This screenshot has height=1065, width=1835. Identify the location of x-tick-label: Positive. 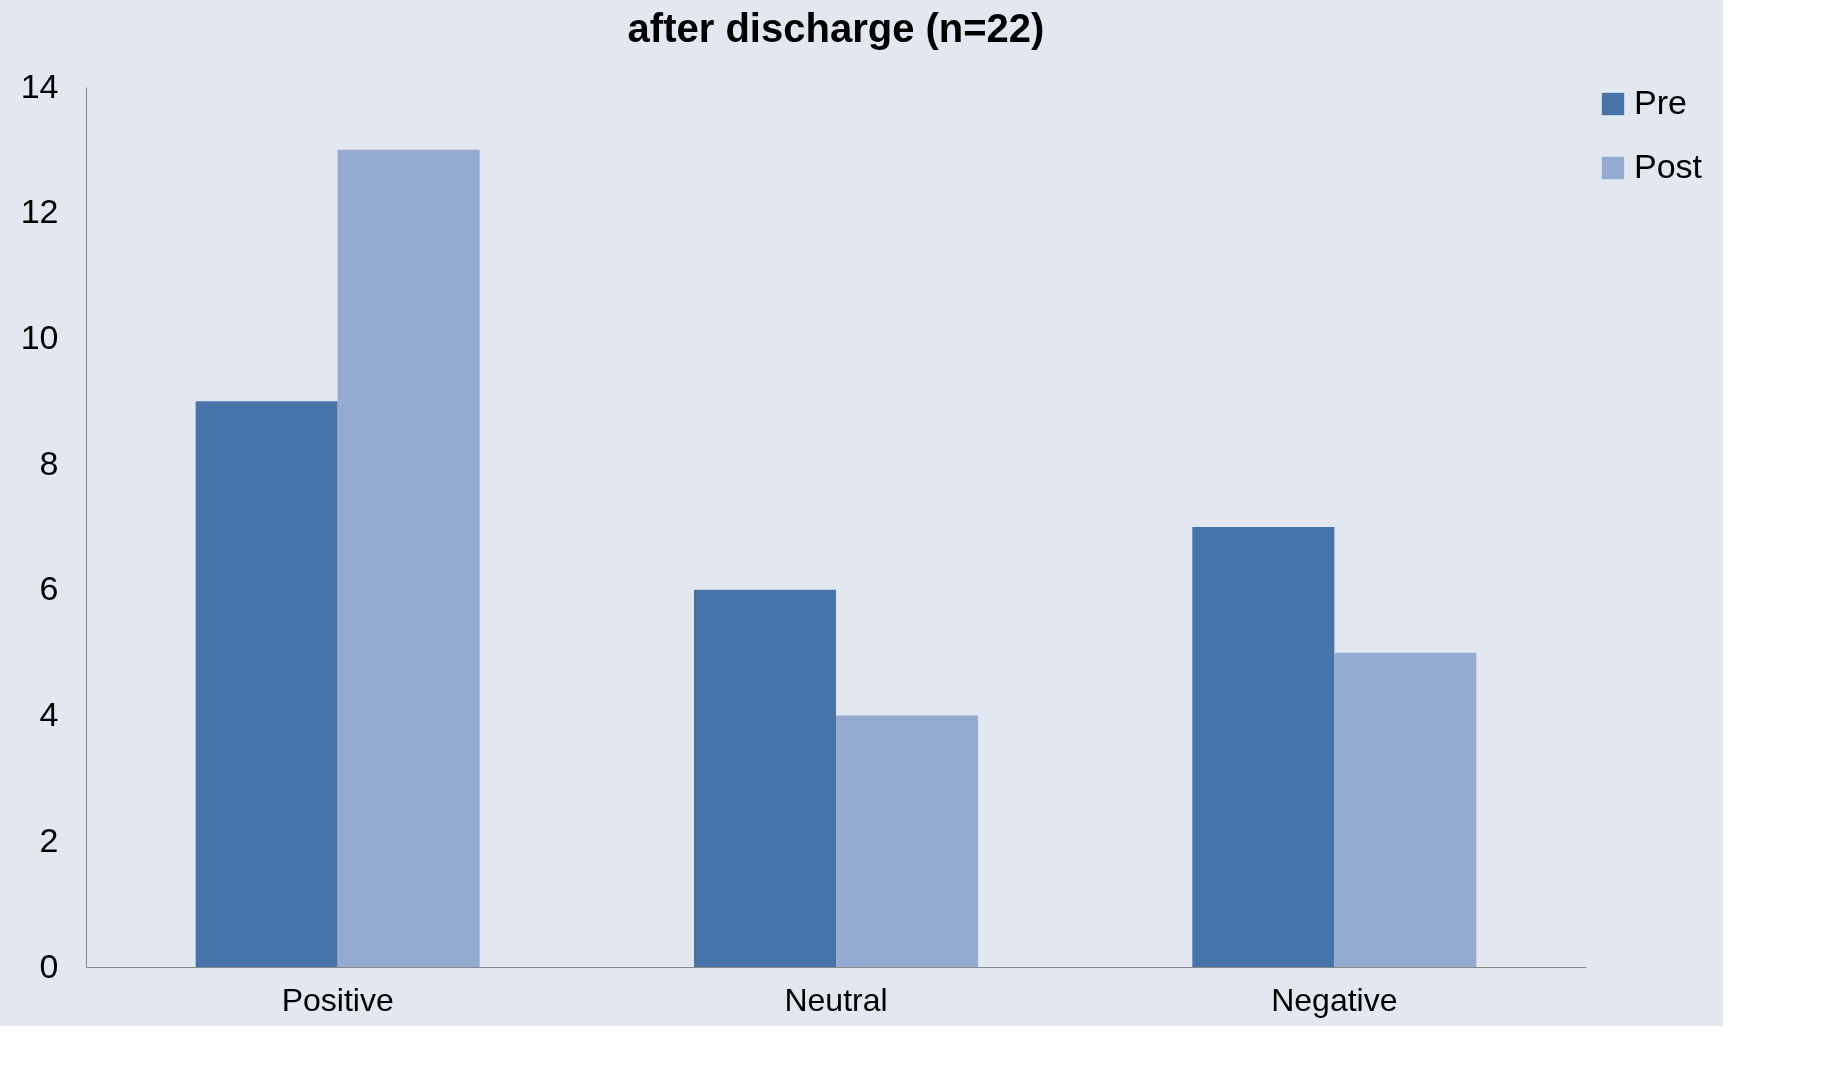
(337, 999).